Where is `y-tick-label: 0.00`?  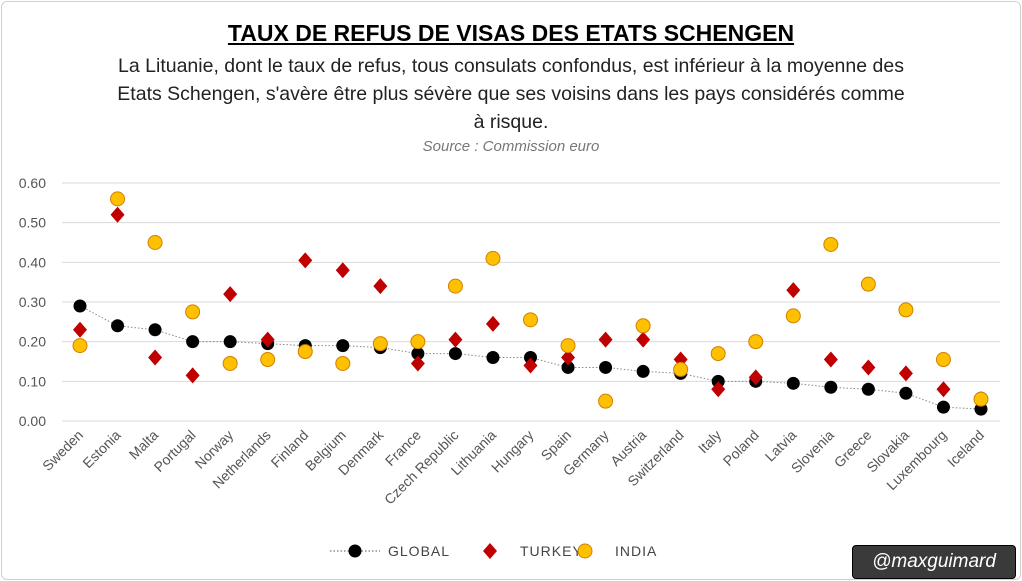 y-tick-label: 0.00 is located at coordinates (32, 421).